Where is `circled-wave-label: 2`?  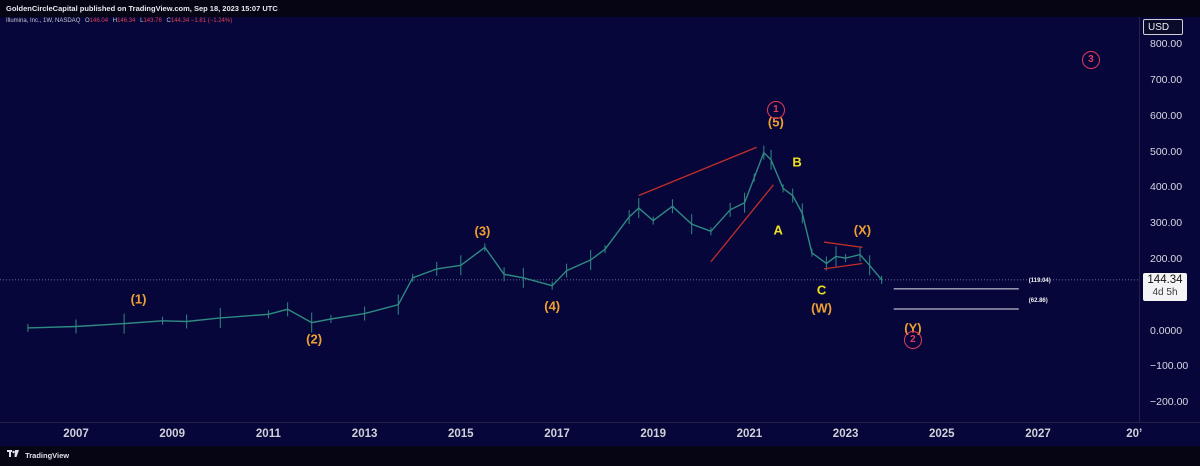 circled-wave-label: 2 is located at coordinates (912, 340).